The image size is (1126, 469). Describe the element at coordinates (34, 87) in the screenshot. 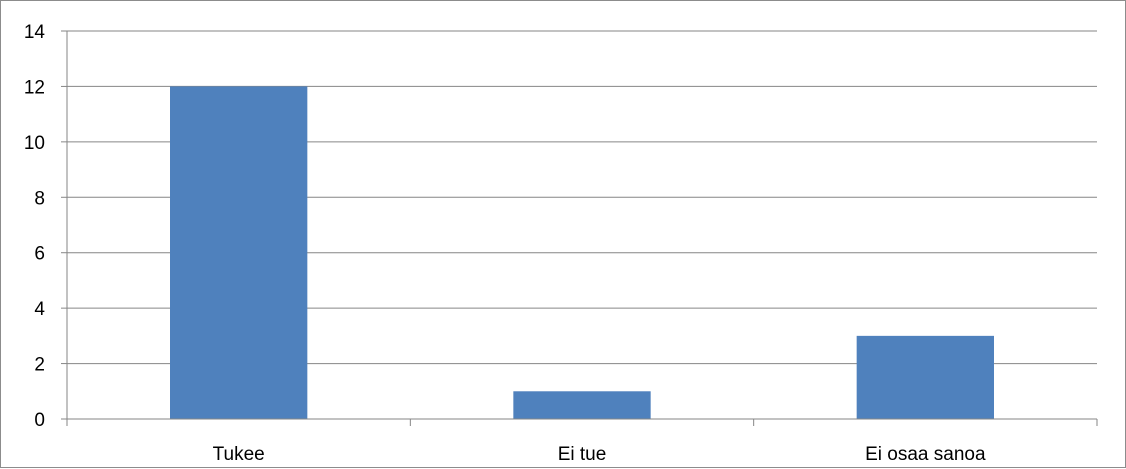

I see `y-tick-label: 12` at that location.